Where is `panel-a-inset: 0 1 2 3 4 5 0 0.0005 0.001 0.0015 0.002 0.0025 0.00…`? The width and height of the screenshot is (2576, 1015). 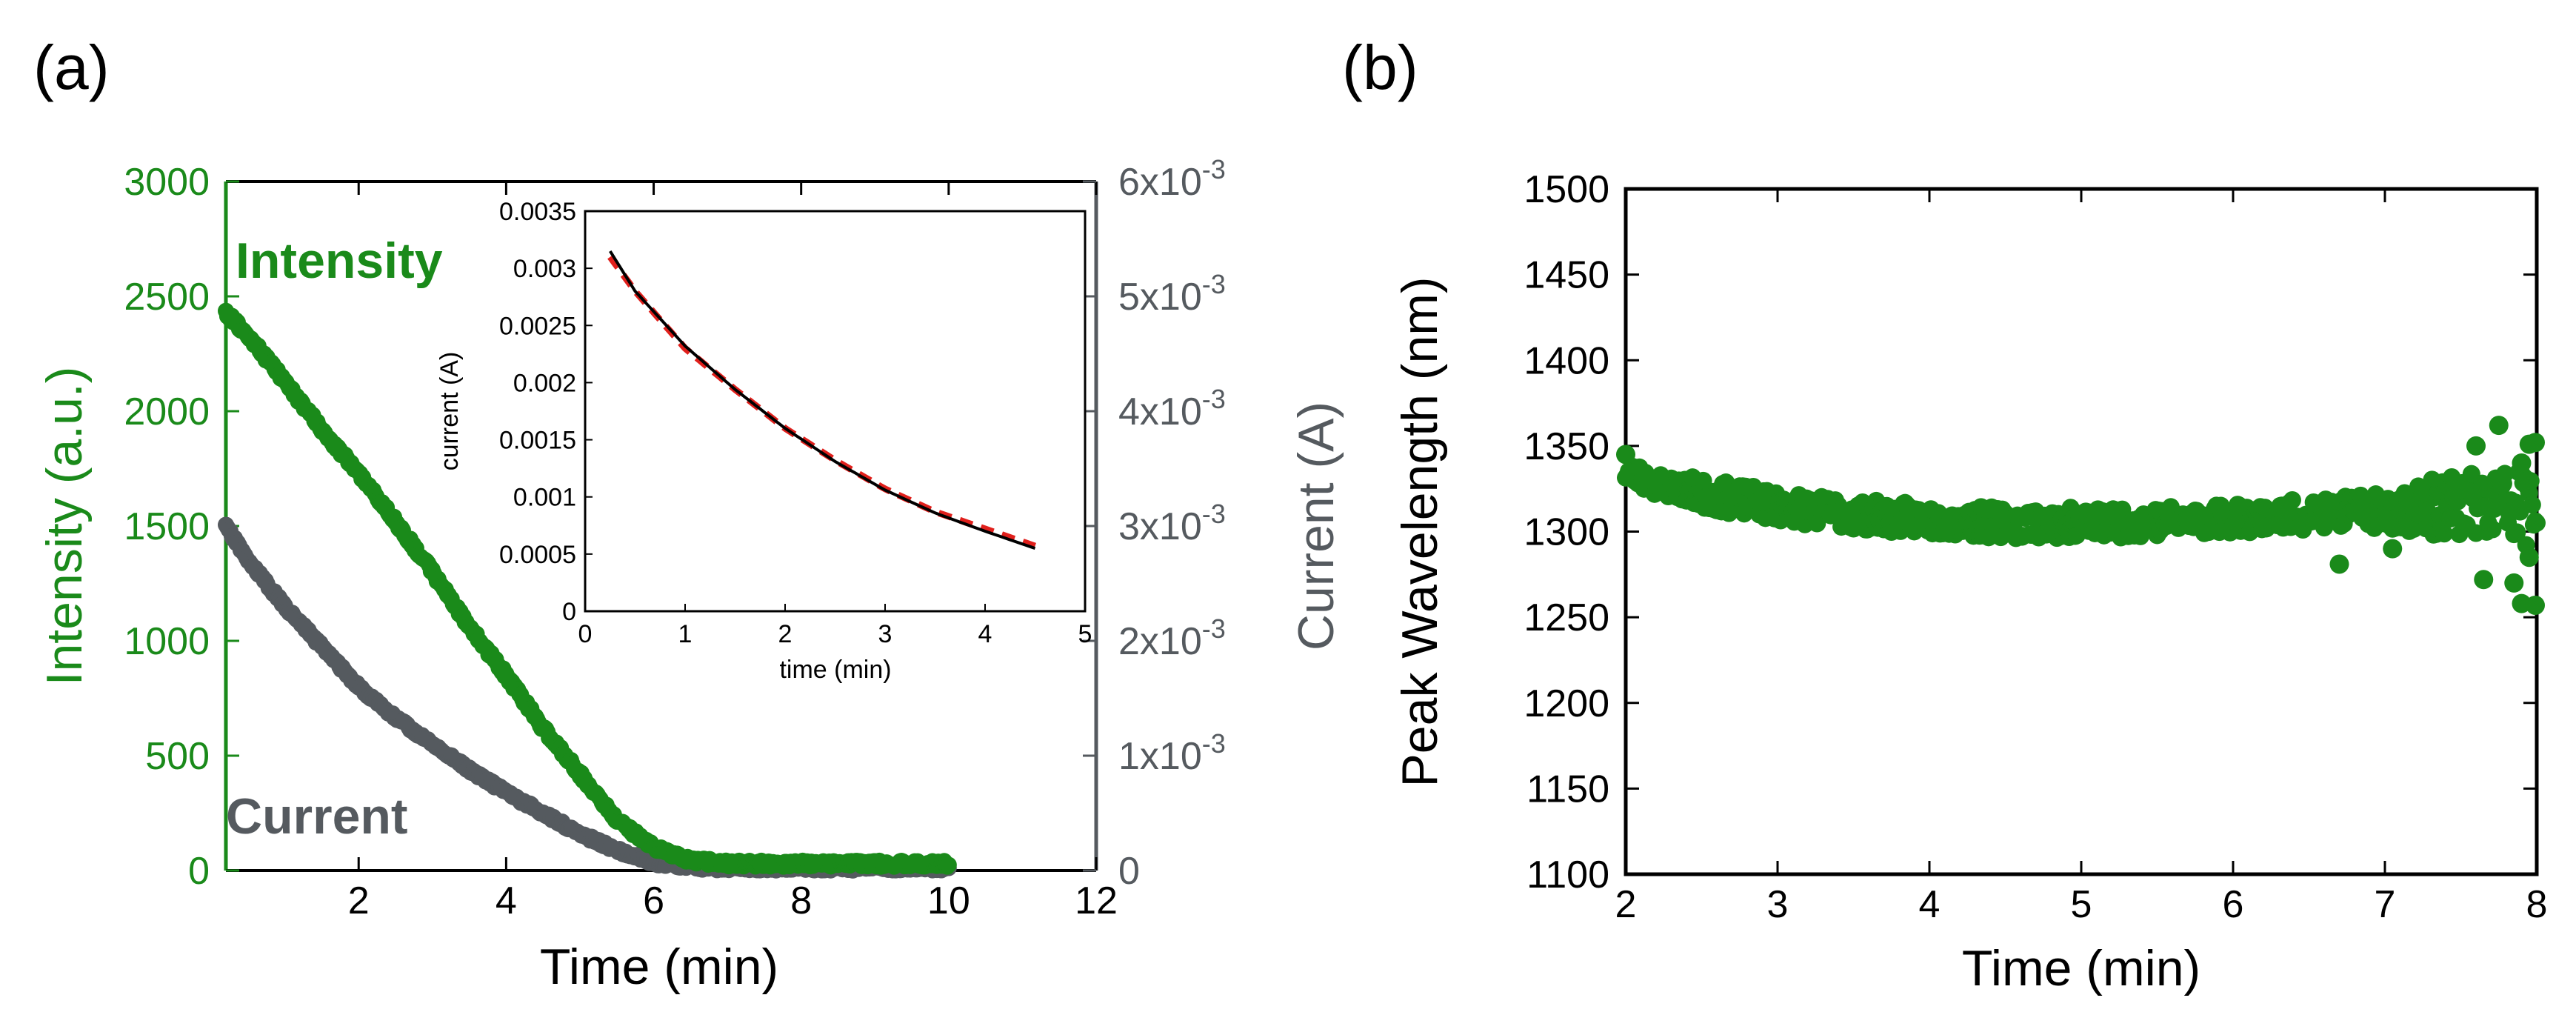
panel-a-inset: 0 1 2 3 4 5 0 0.0005 0.001 0.0015 0.002 0.0025 0.00… is located at coordinates (764, 441).